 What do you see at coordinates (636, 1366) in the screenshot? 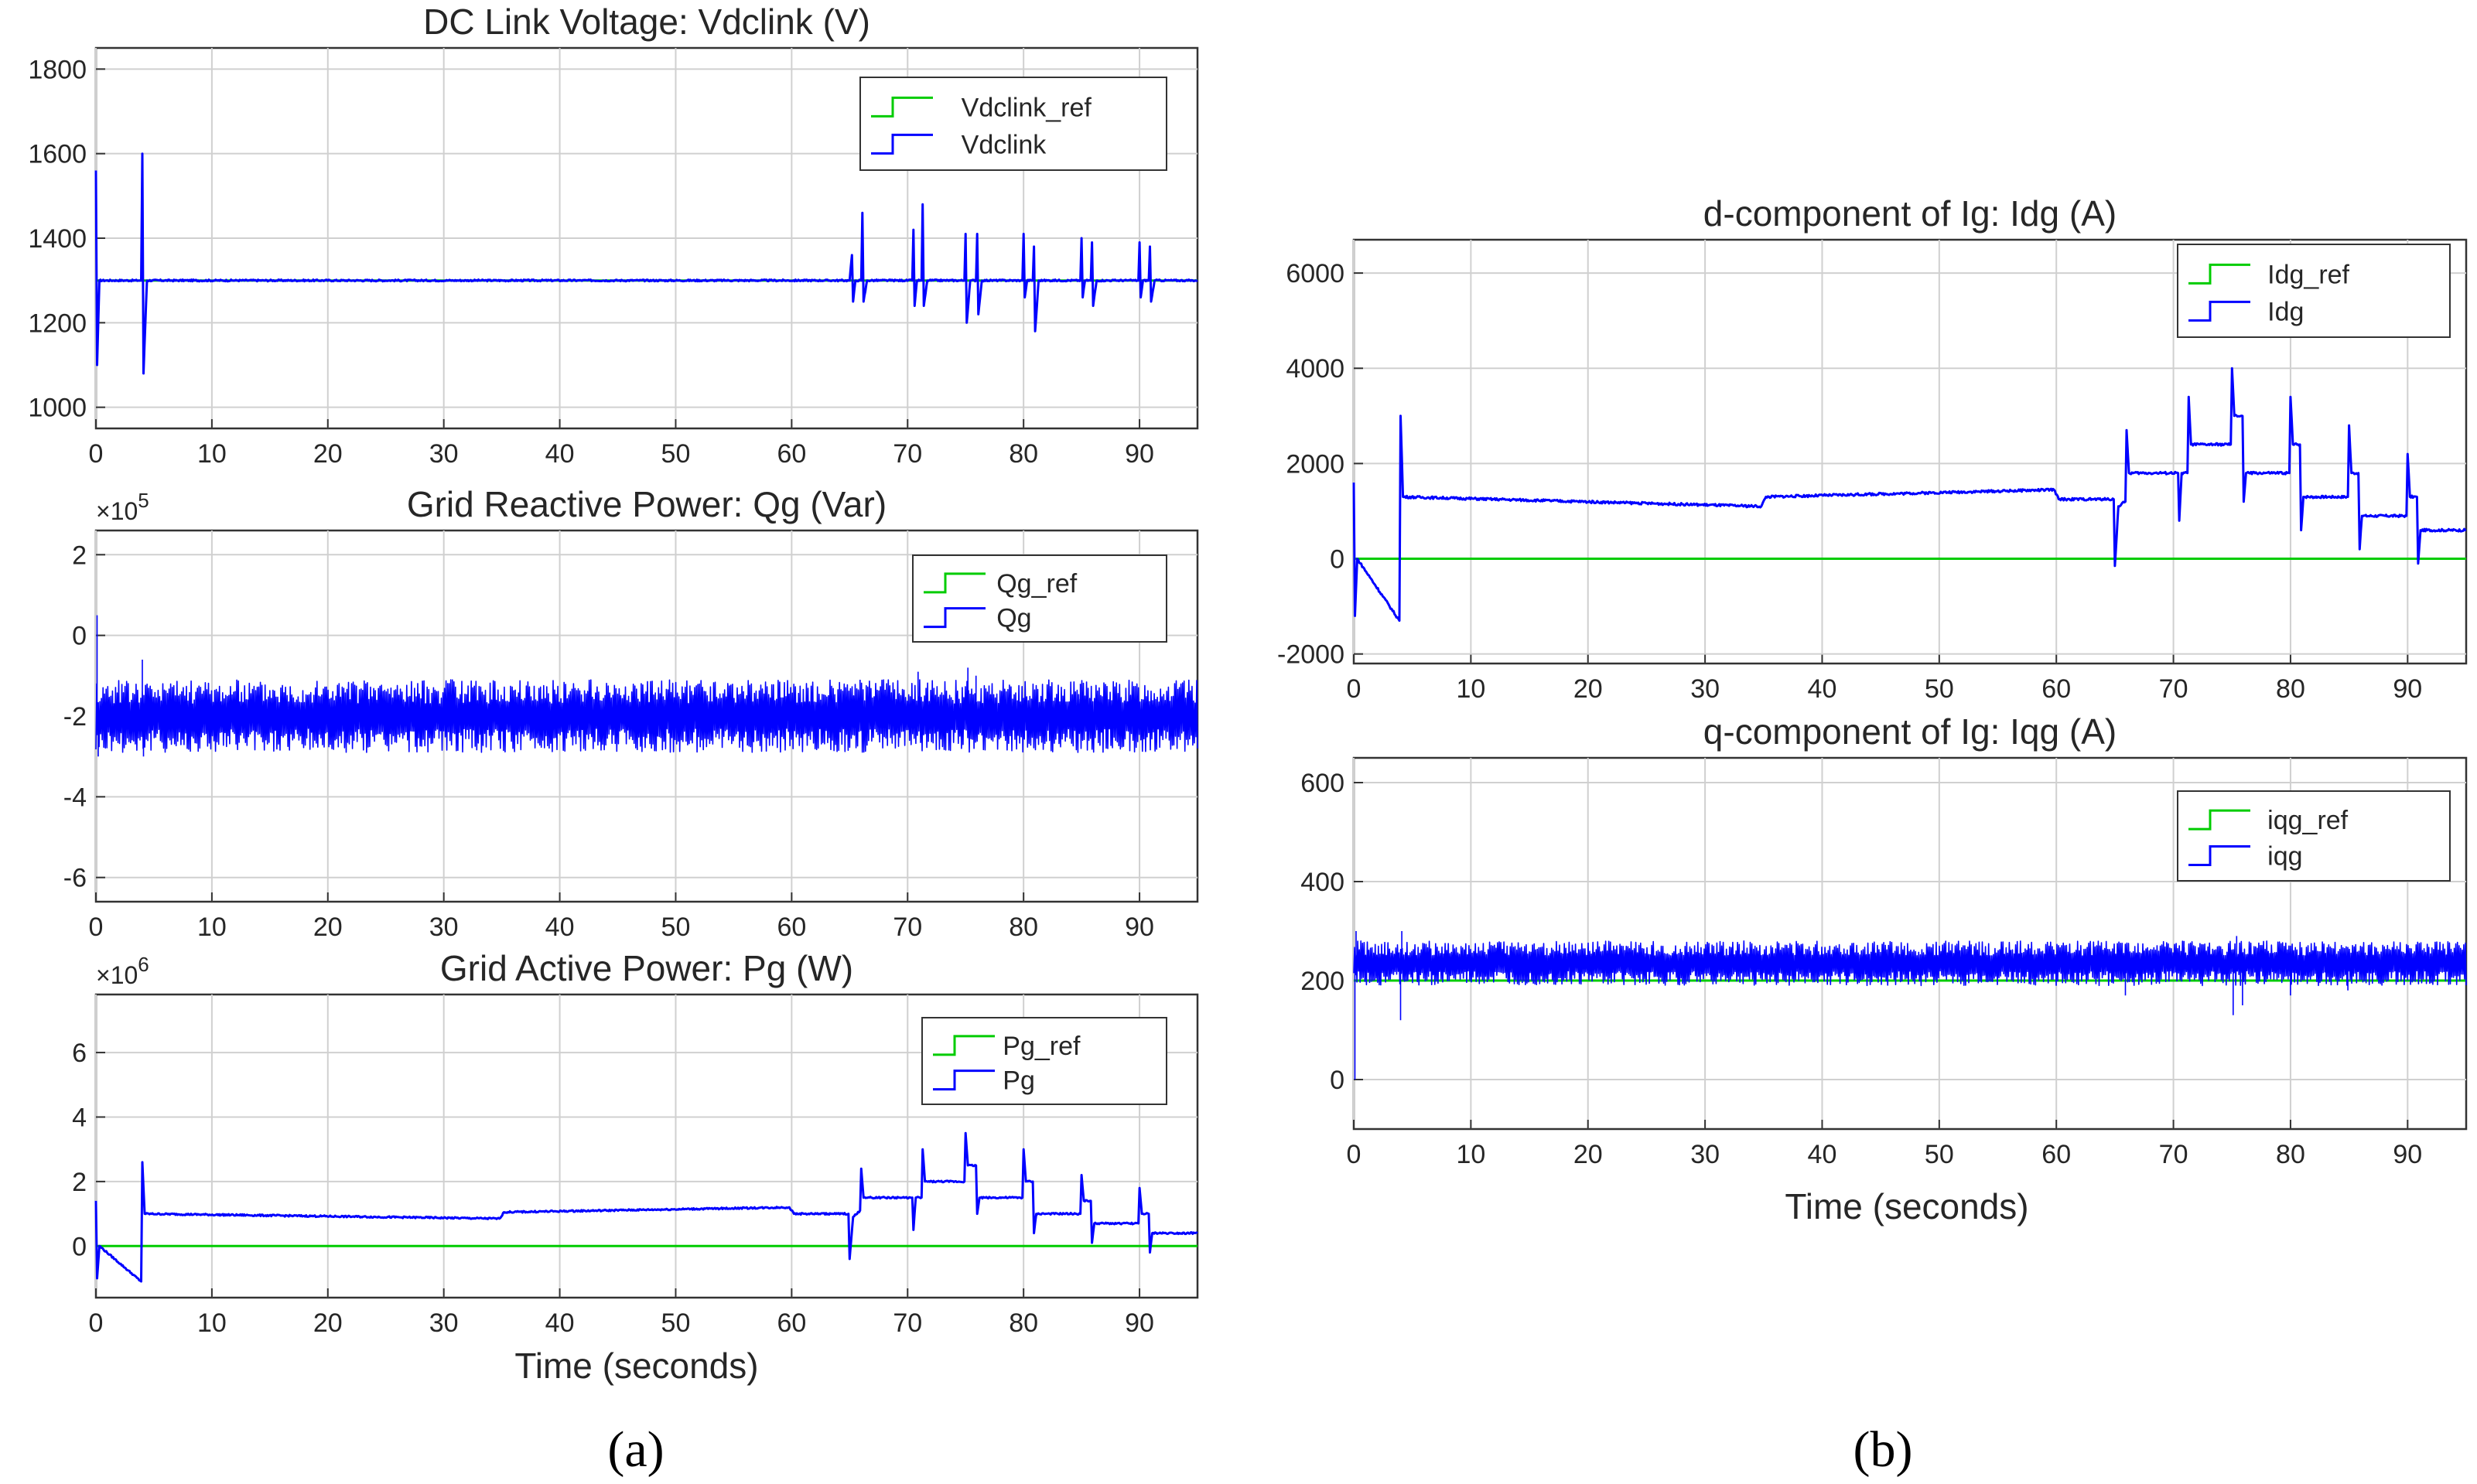
I see `x-axis-label-left: Time (seconds)` at bounding box center [636, 1366].